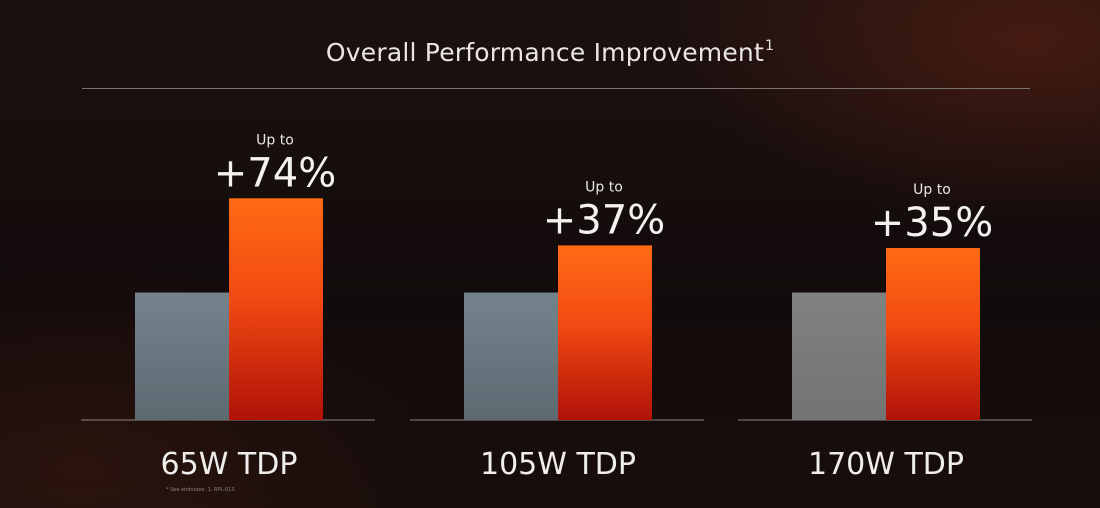 This screenshot has width=1100, height=508. I want to click on category-label: 65W TDP, so click(229, 464).